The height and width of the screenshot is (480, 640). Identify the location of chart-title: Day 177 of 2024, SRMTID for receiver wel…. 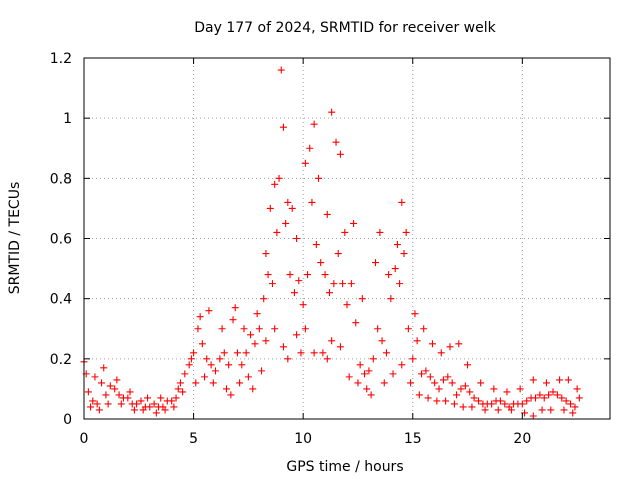
(345, 28).